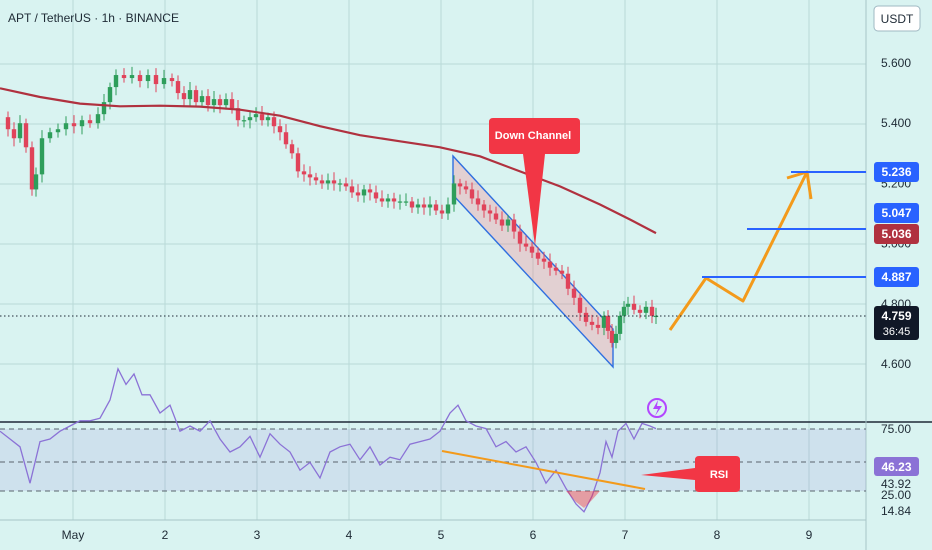 The image size is (932, 550). What do you see at coordinates (897, 332) in the screenshot?
I see `countdown-value: 36:45` at bounding box center [897, 332].